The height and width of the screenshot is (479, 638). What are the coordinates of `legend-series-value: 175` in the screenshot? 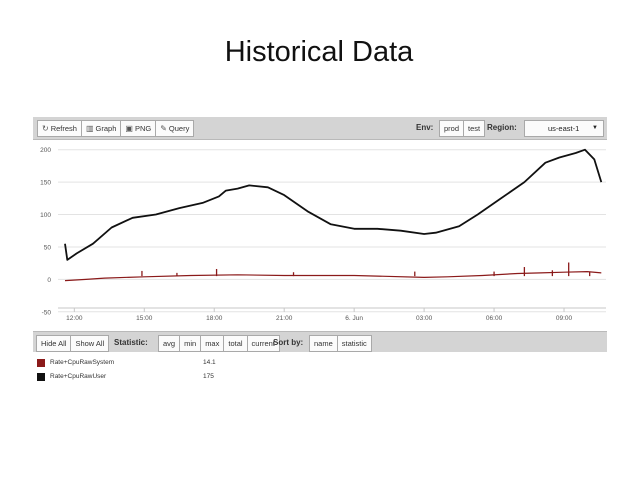 It's located at (208, 376).